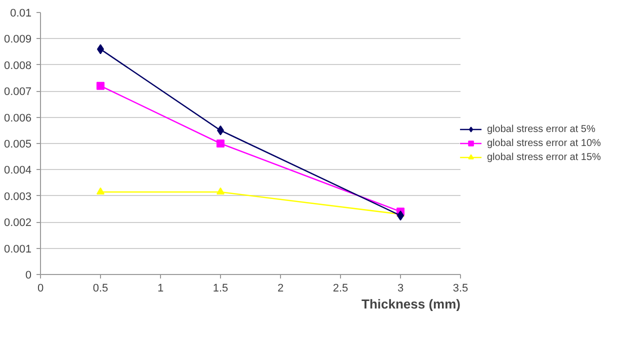 Image resolution: width=637 pixels, height=339 pixels. Describe the element at coordinates (18, 196) in the screenshot. I see `y-tick-label: 0.003` at that location.